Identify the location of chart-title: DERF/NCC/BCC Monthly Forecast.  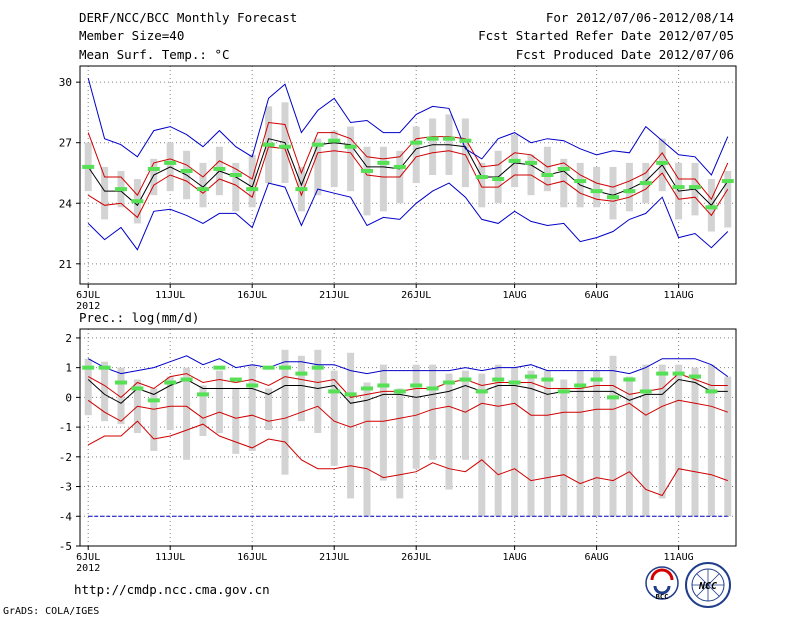
(188, 17).